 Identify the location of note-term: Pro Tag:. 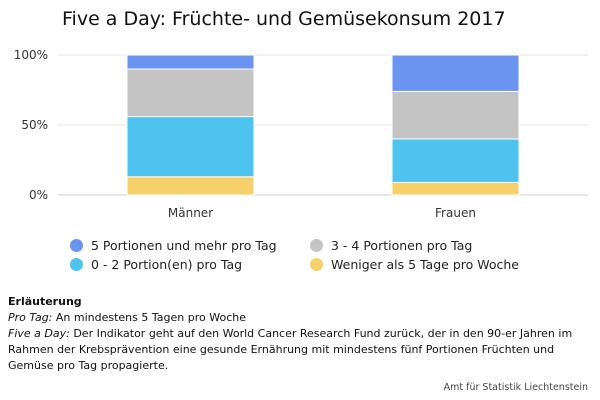
(30, 317).